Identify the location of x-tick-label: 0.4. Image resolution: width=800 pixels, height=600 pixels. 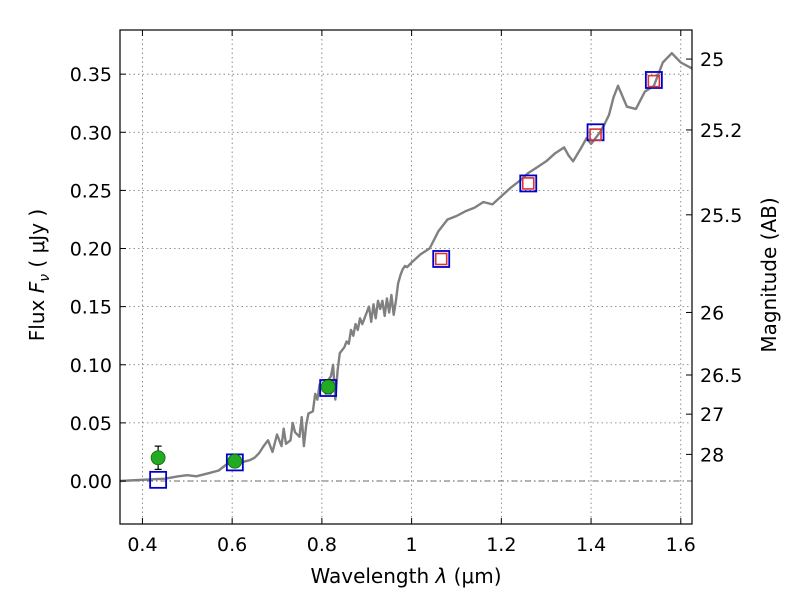
(142, 545).